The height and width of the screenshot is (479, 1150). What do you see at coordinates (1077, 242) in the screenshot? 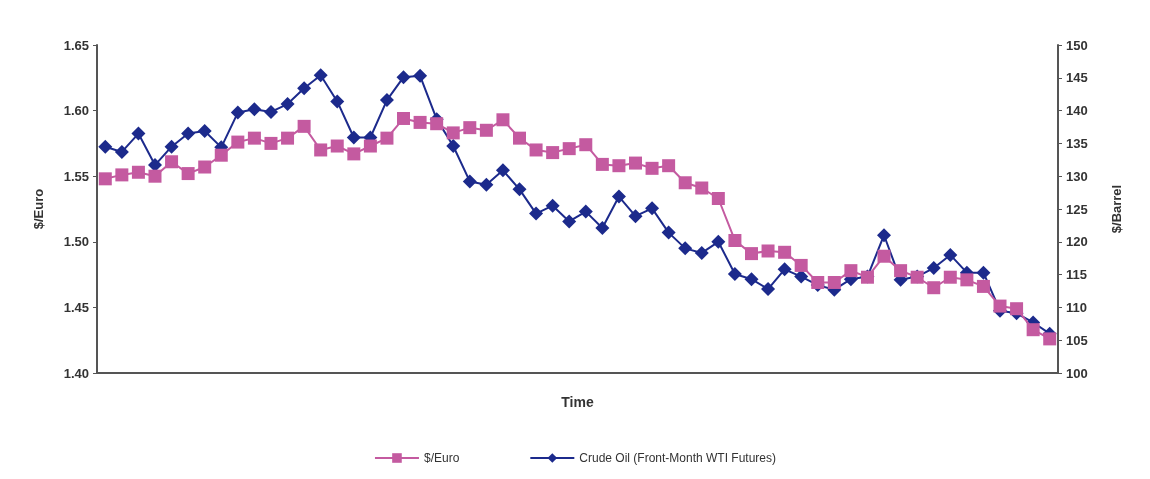
I see `y2-tick-label: 120` at bounding box center [1077, 242].